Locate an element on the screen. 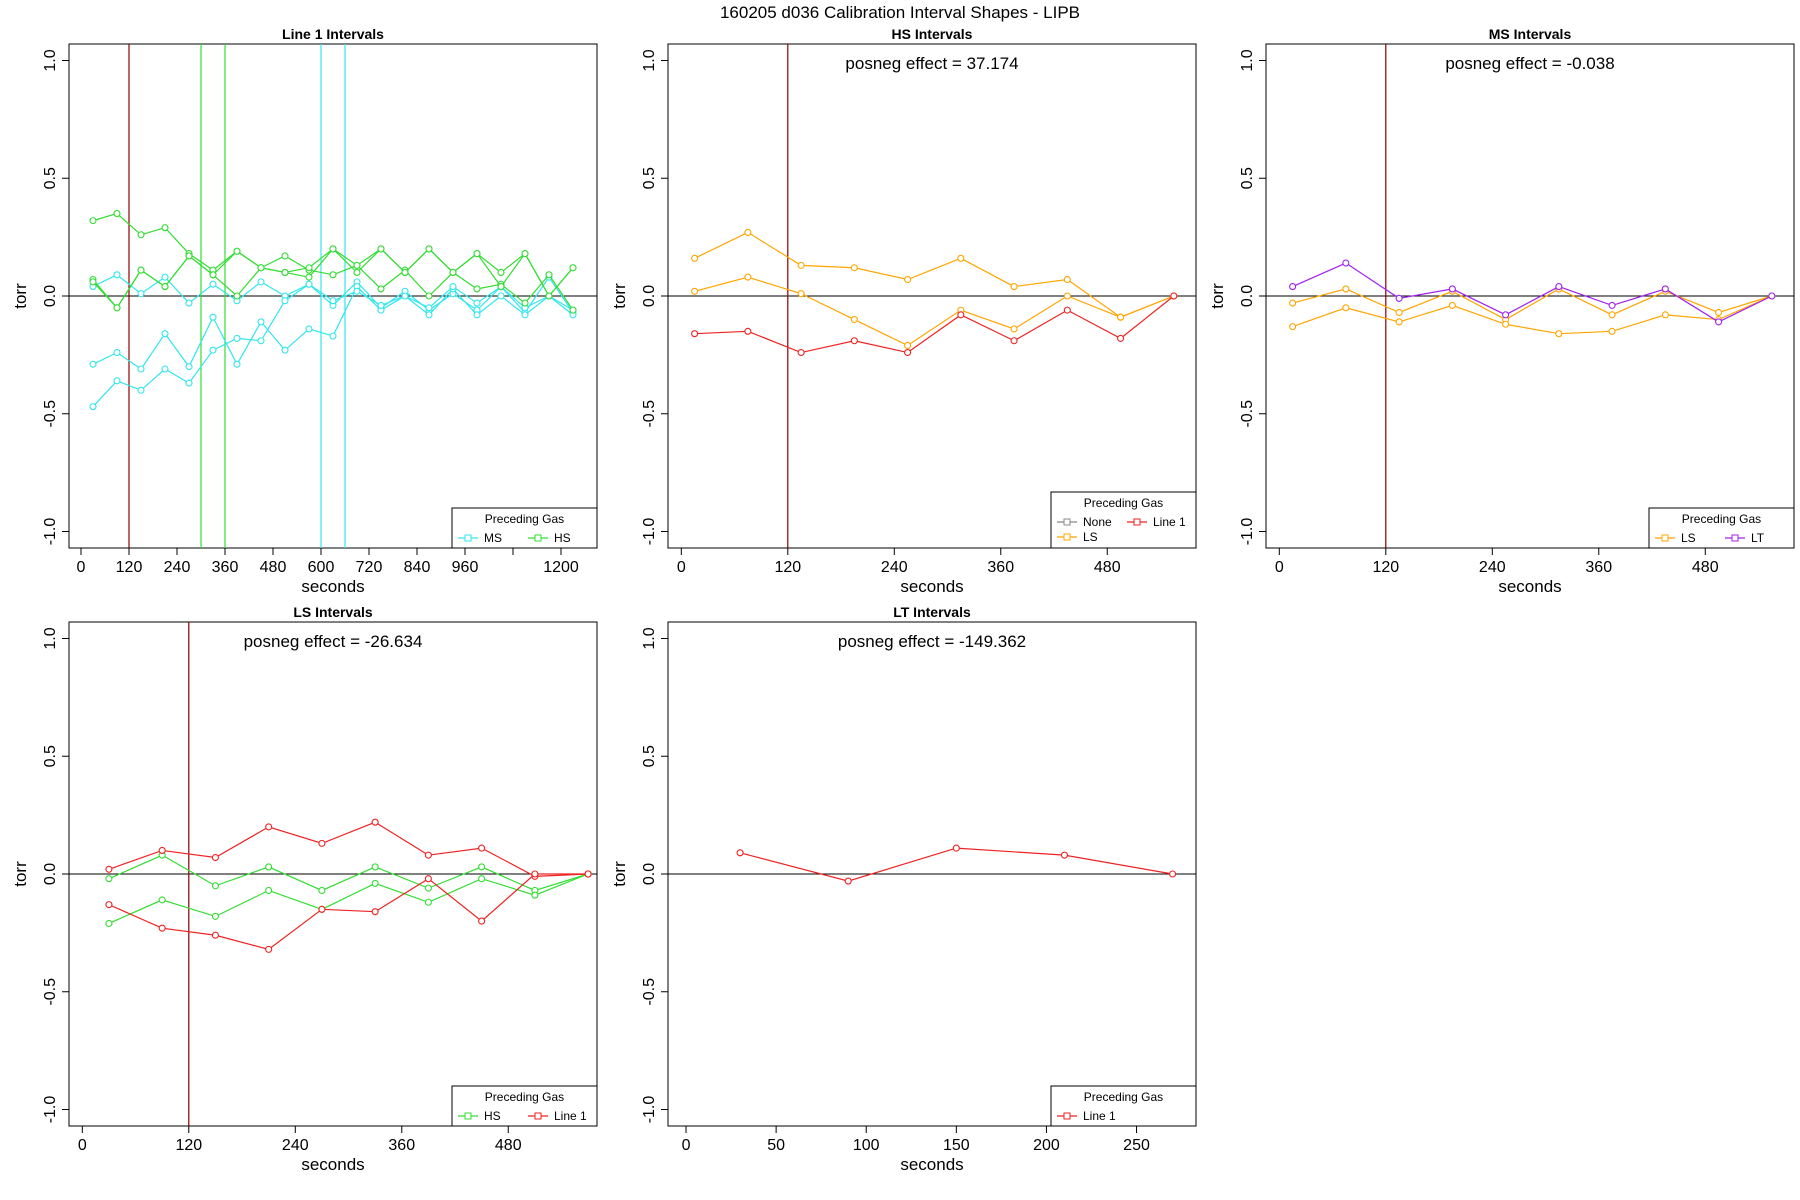 Image resolution: width=1800 pixels, height=1200 pixels. x-tick-label: 0 is located at coordinates (1279, 567).